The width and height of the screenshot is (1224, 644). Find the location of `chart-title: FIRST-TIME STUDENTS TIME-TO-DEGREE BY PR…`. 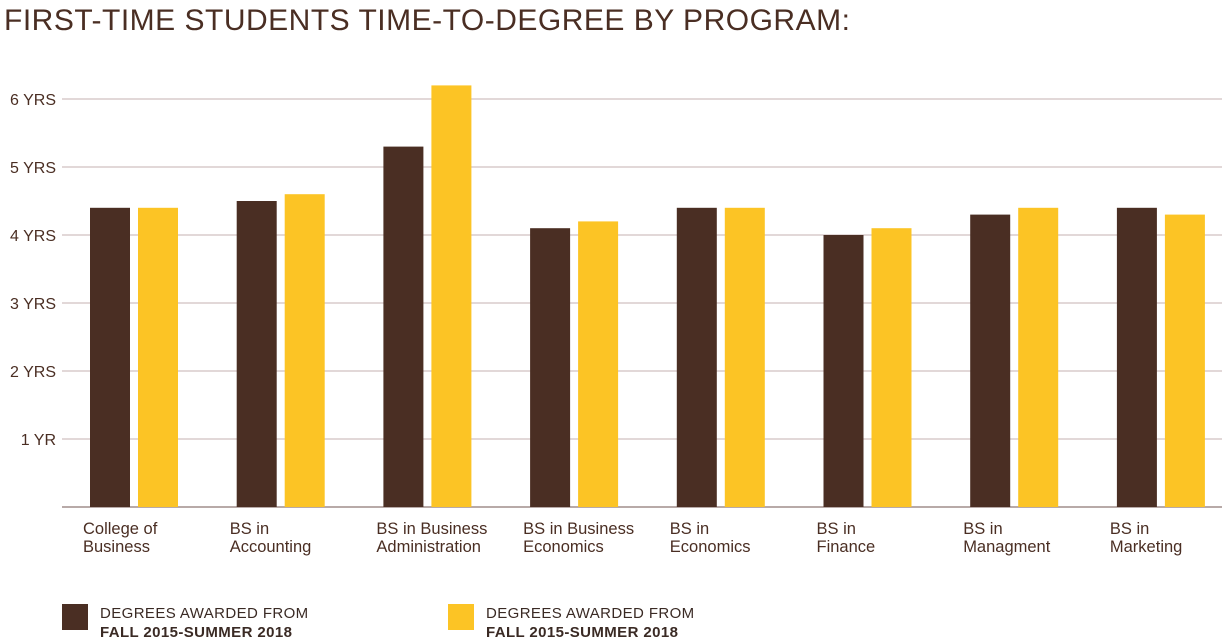

chart-title: FIRST-TIME STUDENTS TIME-TO-DEGREE BY PR… is located at coordinates (427, 20).